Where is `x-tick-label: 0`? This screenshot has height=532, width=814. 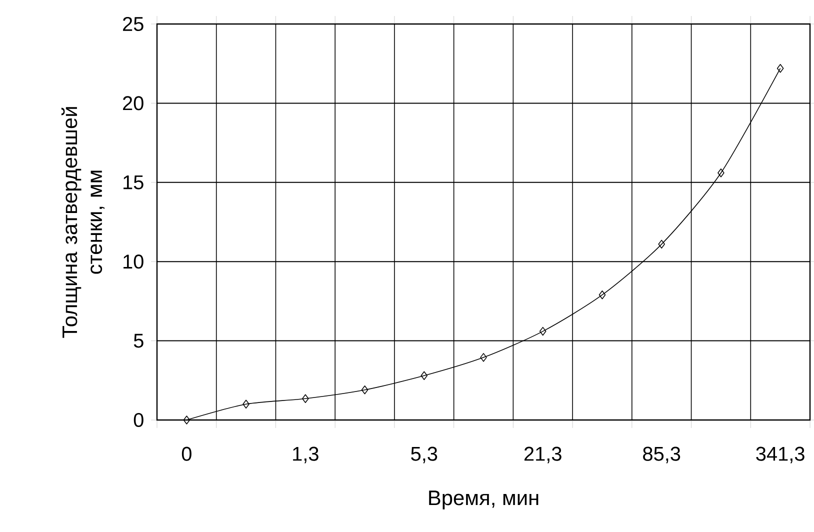 x-tick-label: 0 is located at coordinates (187, 453).